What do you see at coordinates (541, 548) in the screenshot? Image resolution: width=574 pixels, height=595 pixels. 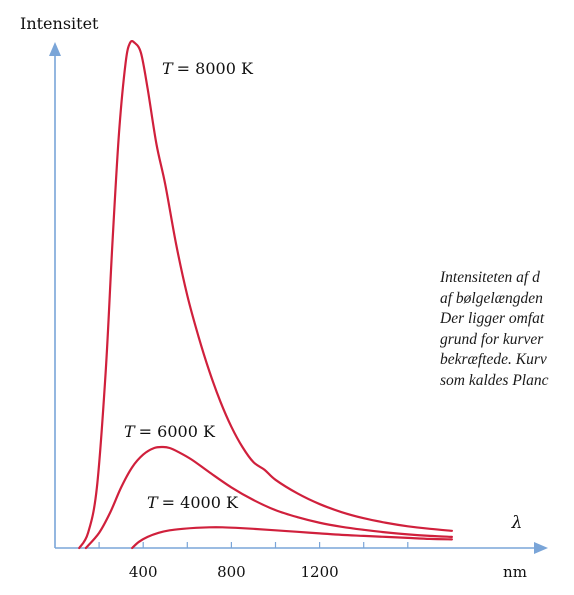 I see `x-axis-arrow` at bounding box center [541, 548].